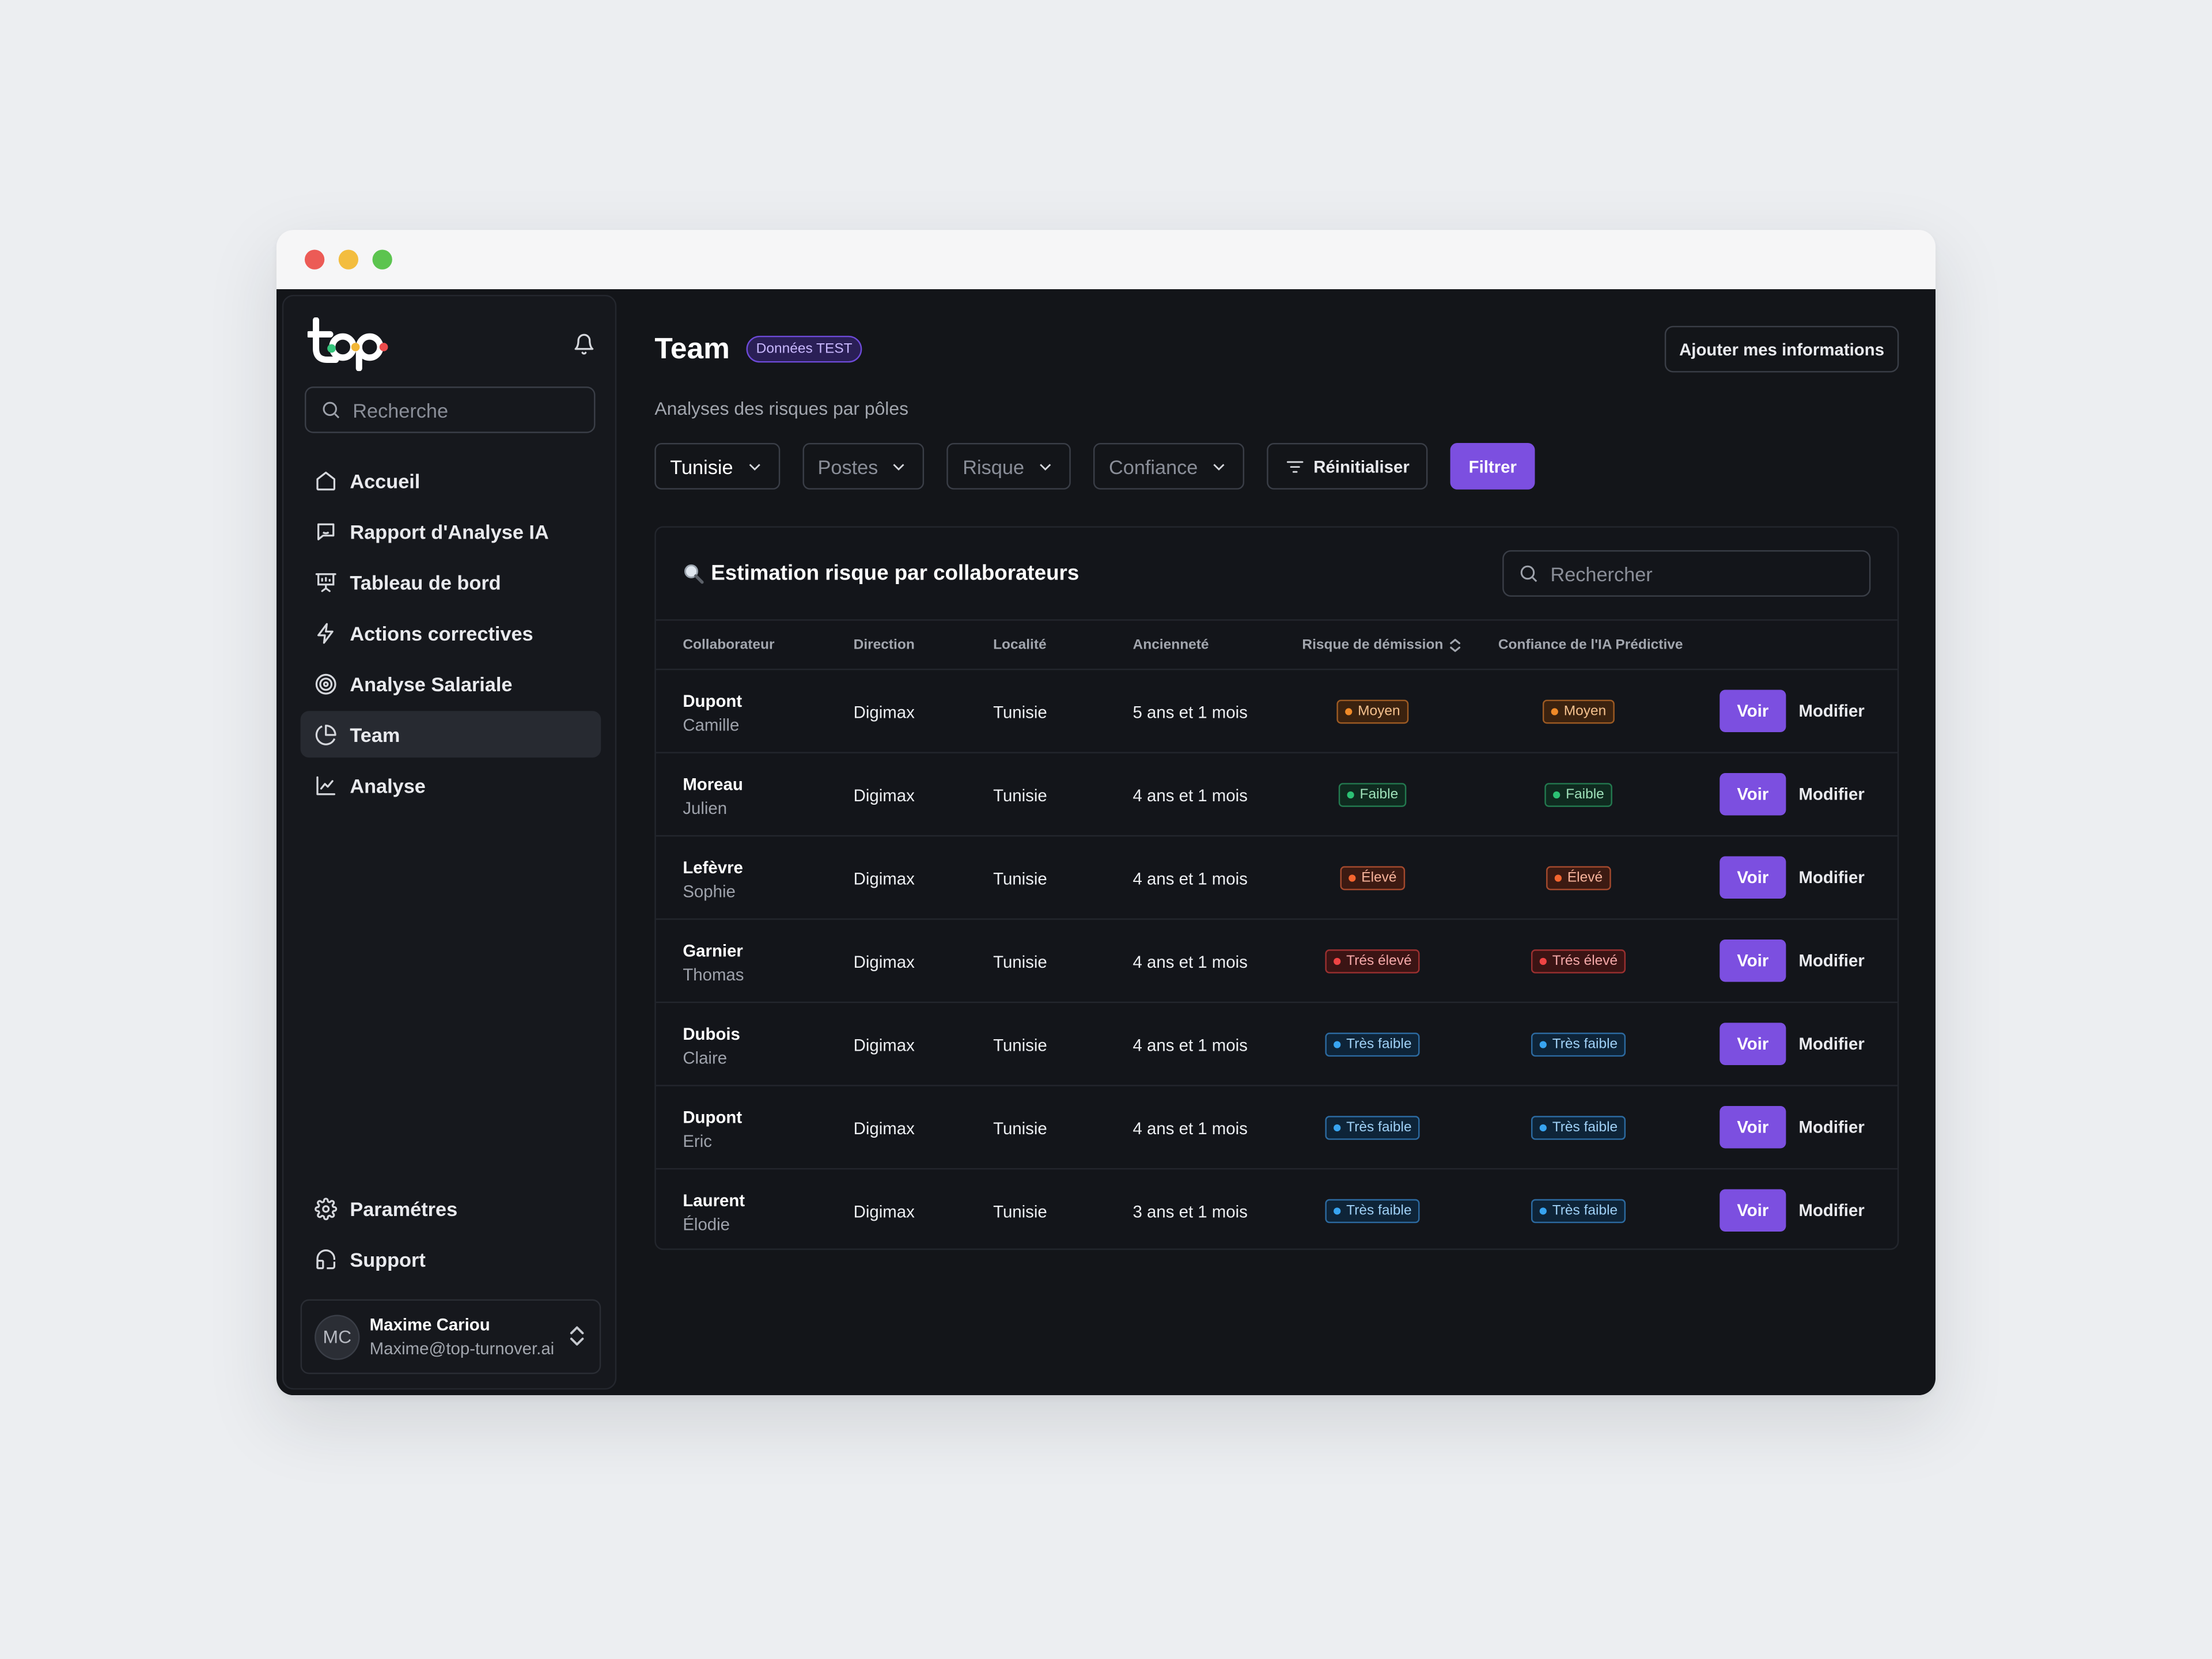 This screenshot has height=1659, width=2212. Describe the element at coordinates (450, 410) in the screenshot. I see `sidebar-search-input: Recherche` at that location.